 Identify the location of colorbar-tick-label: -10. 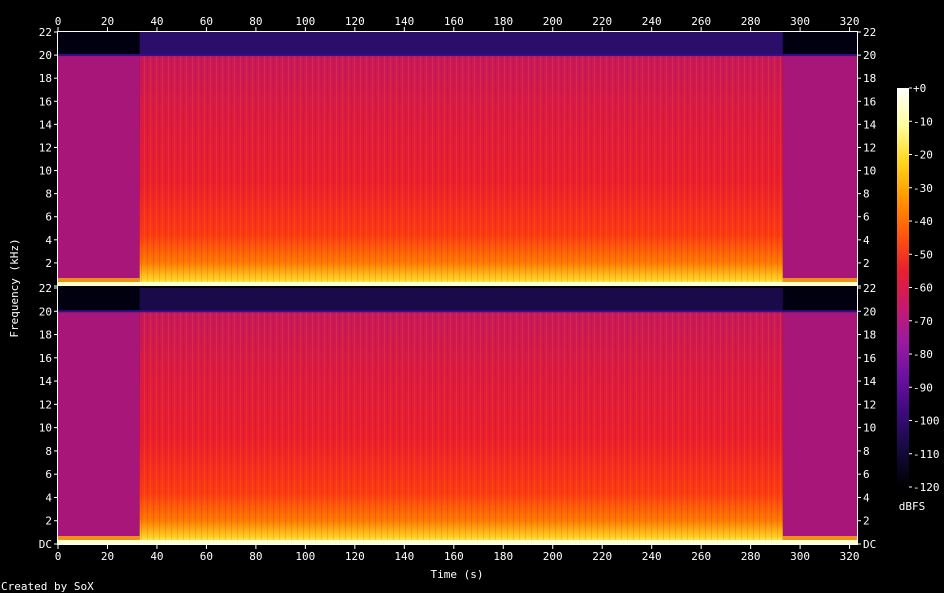
(923, 121).